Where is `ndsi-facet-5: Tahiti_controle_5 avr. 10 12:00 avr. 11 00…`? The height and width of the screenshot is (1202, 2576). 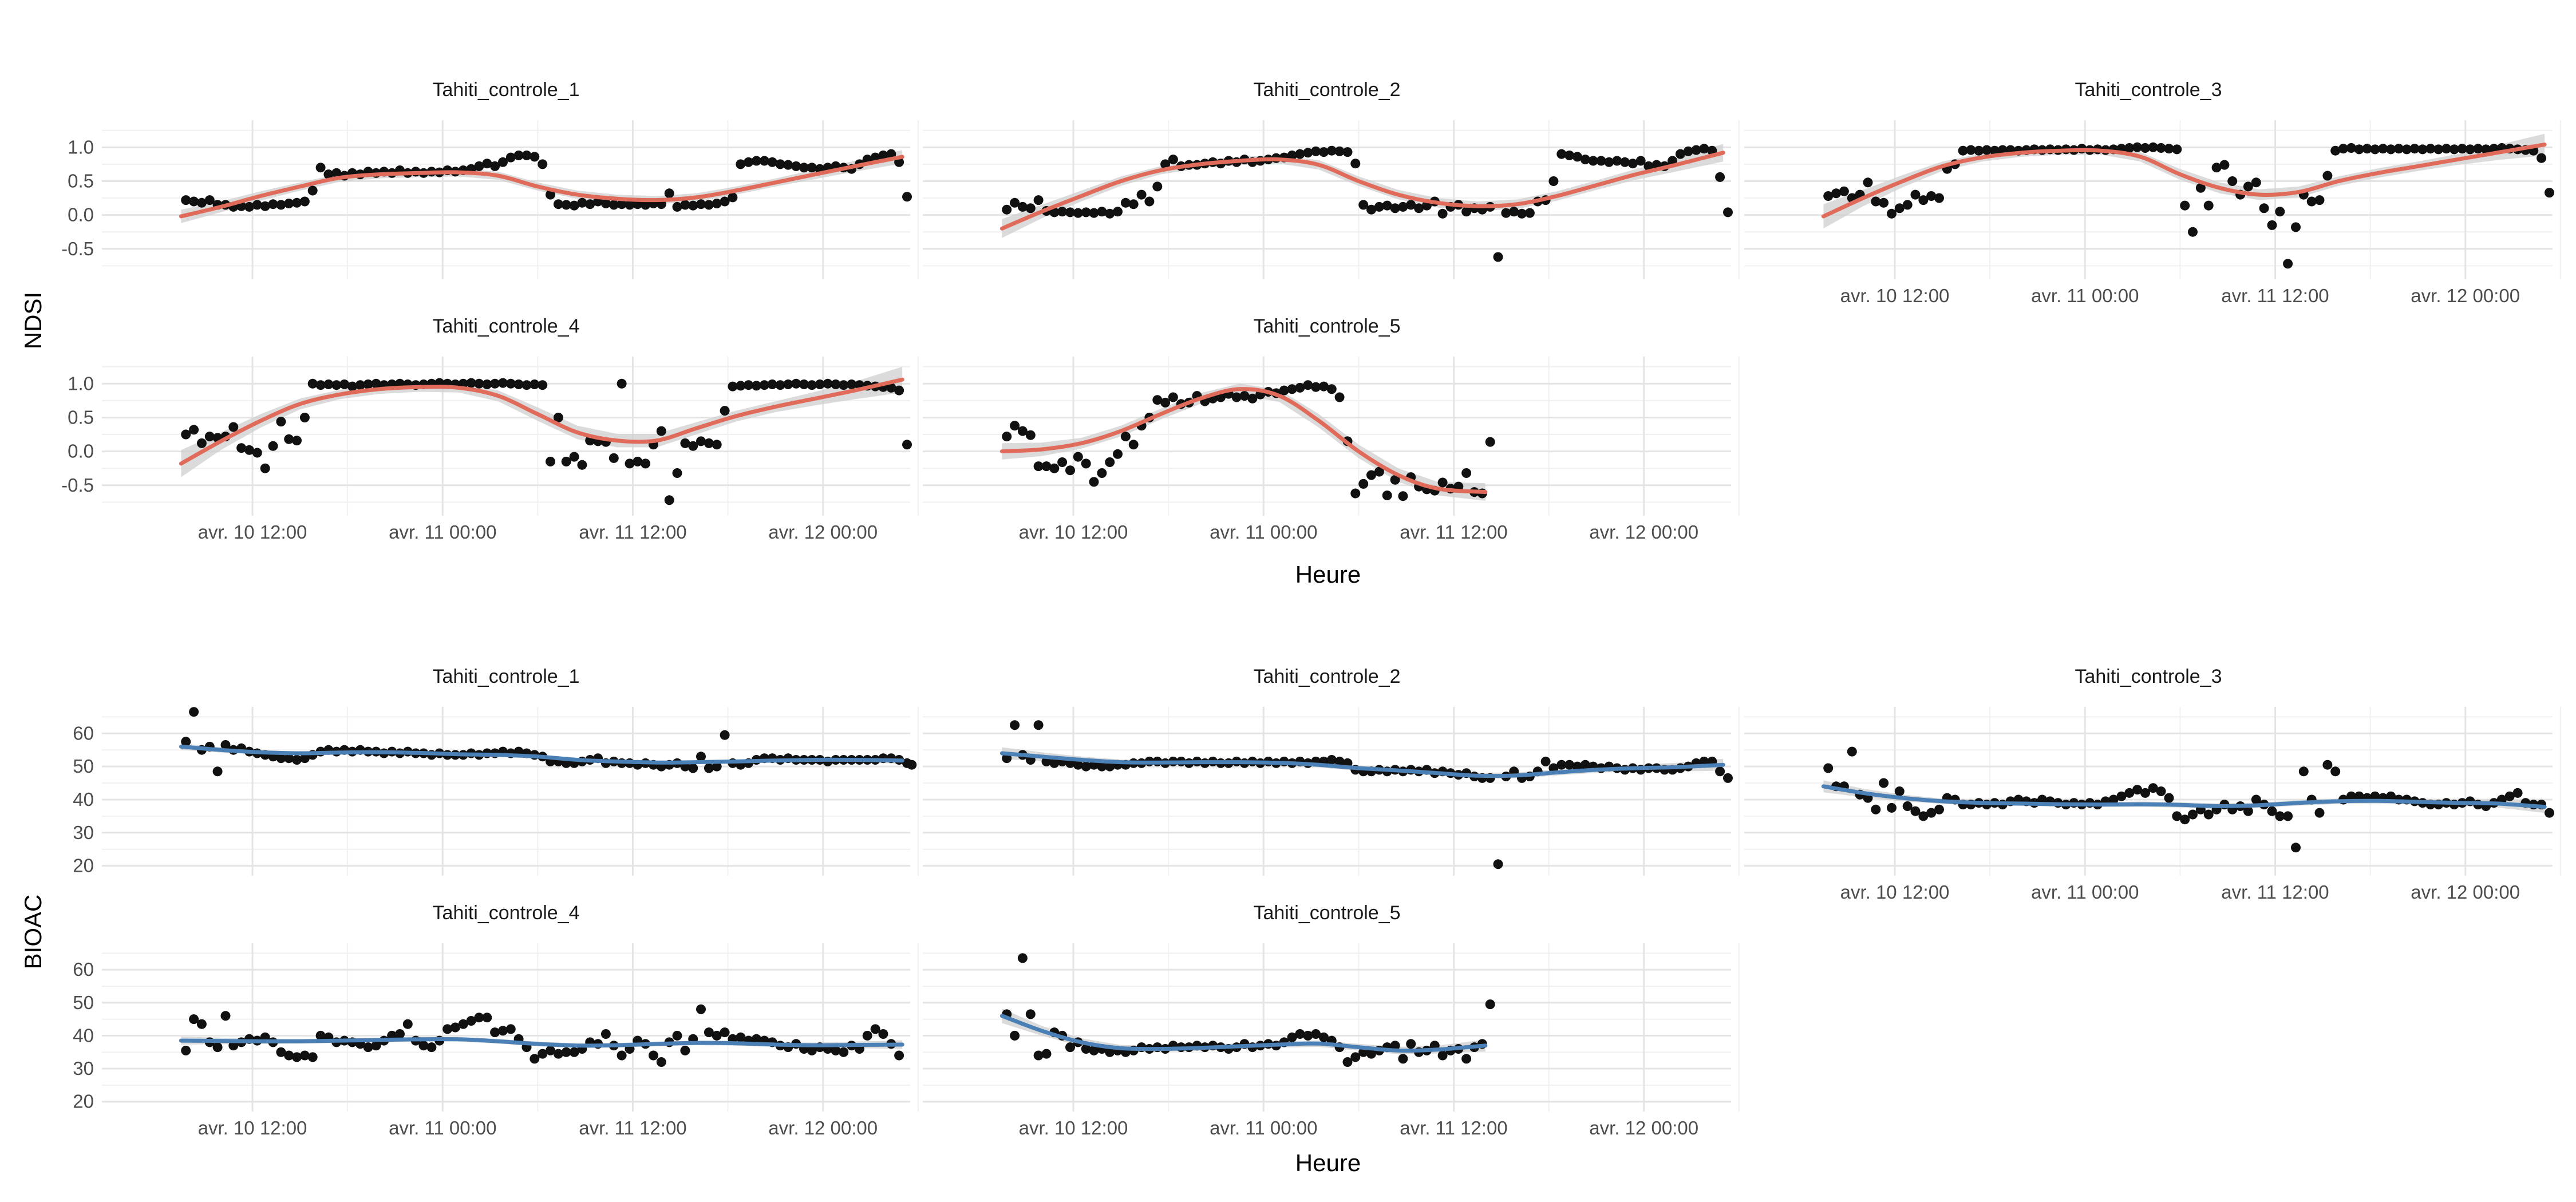 ndsi-facet-5: Tahiti_controle_5 avr. 10 12:00 avr. 11 00… is located at coordinates (1331, 429).